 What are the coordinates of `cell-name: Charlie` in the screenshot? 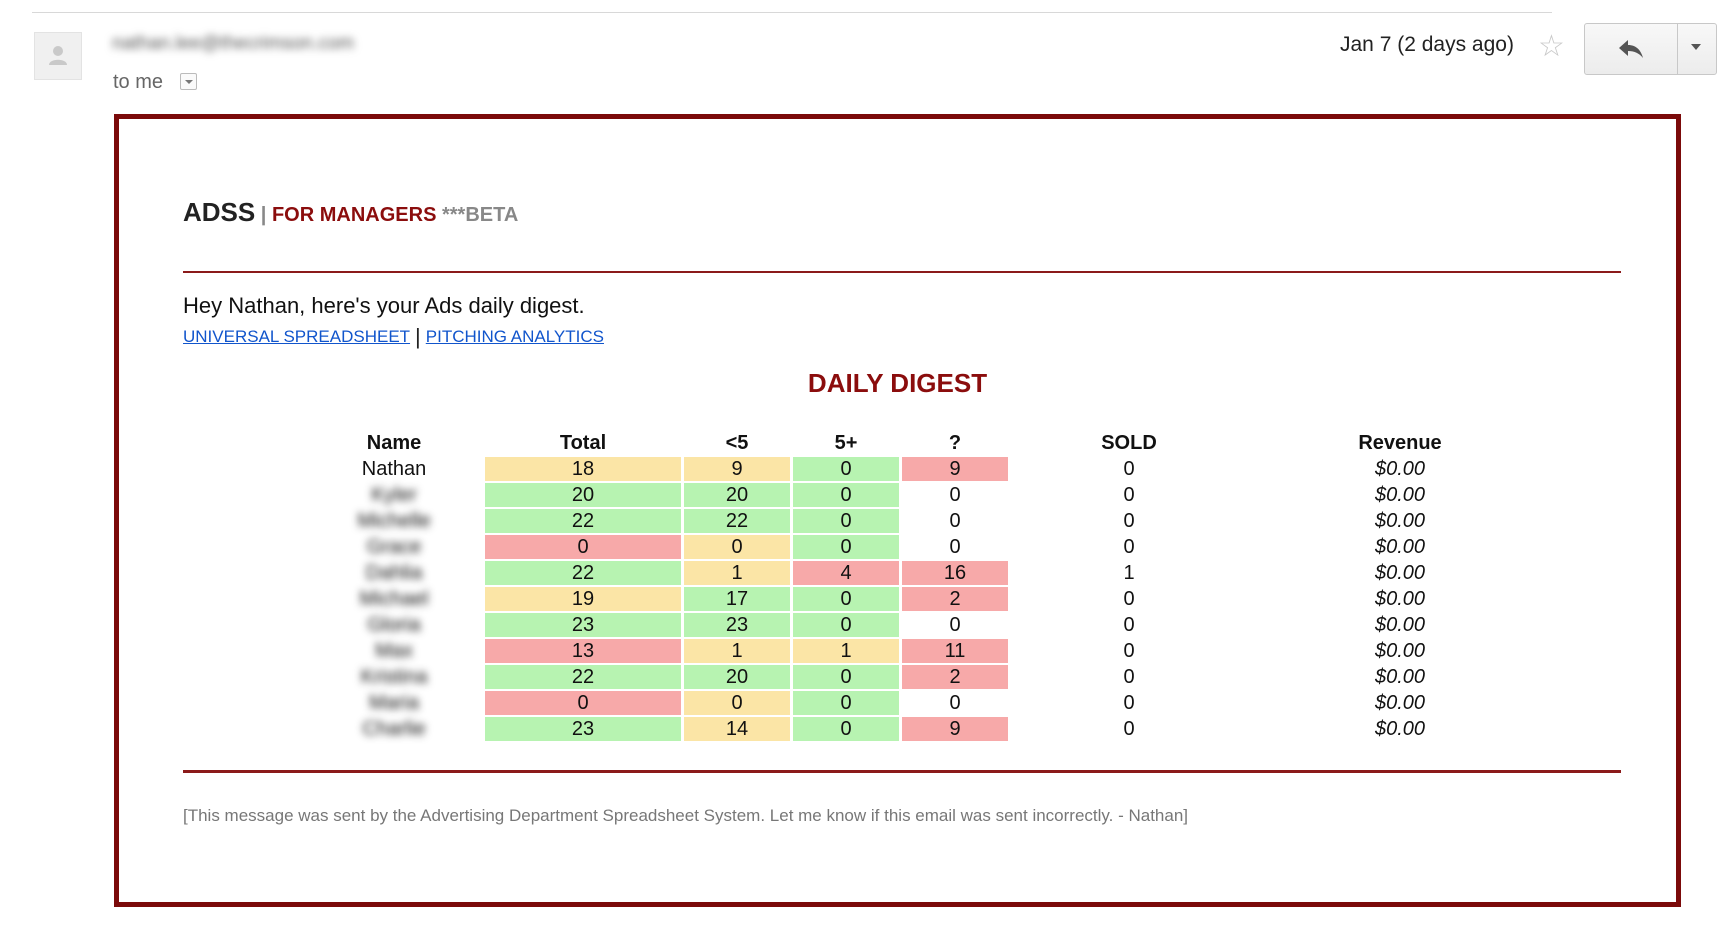 It's located at (394, 728).